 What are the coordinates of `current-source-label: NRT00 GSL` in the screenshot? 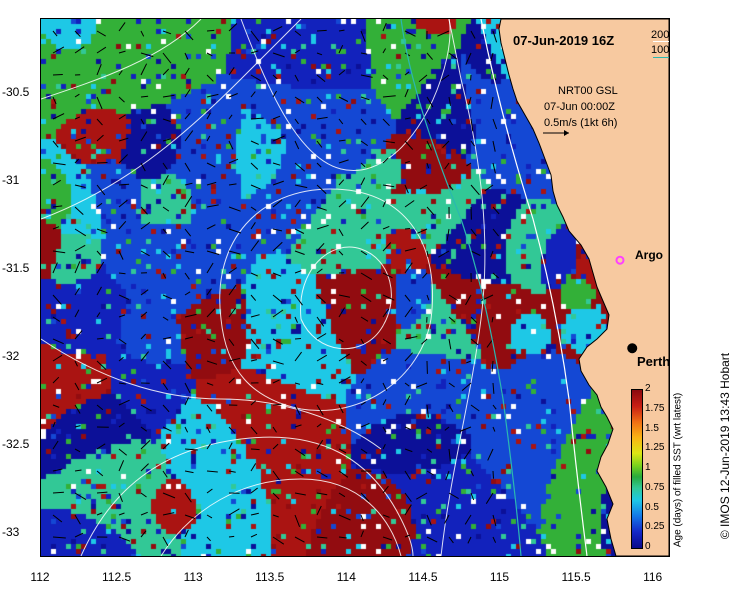 It's located at (588, 91).